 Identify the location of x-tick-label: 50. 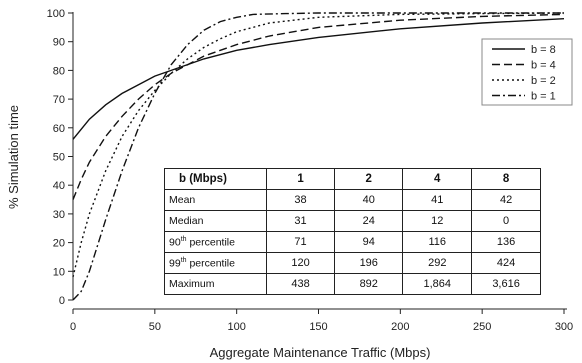
(155, 327).